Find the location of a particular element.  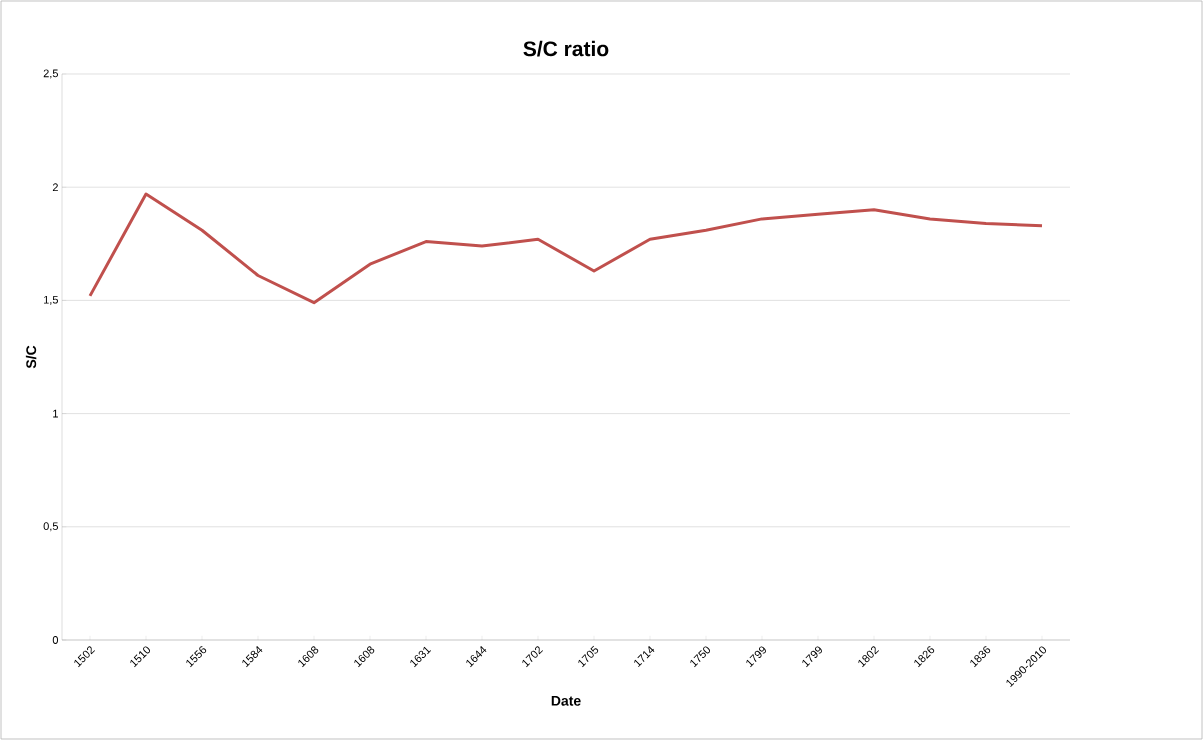

y-tick-label: 1 is located at coordinates (55, 413).